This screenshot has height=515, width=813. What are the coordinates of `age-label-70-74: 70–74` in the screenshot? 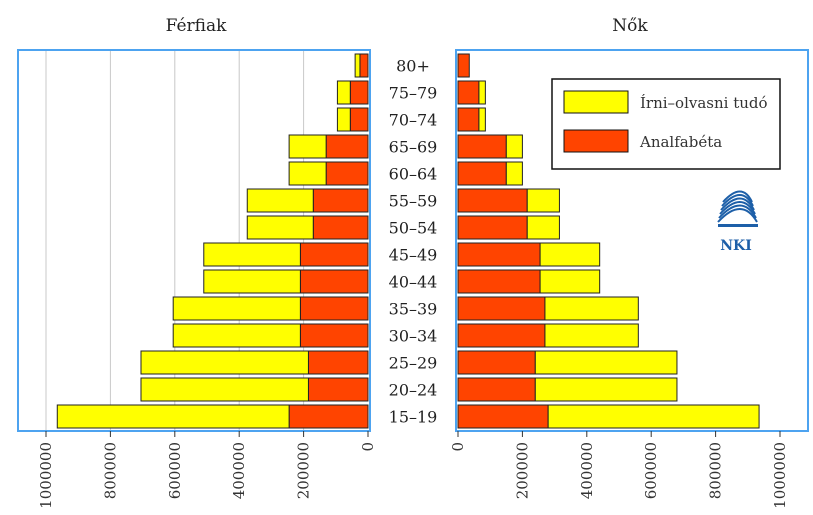 It's located at (413, 120).